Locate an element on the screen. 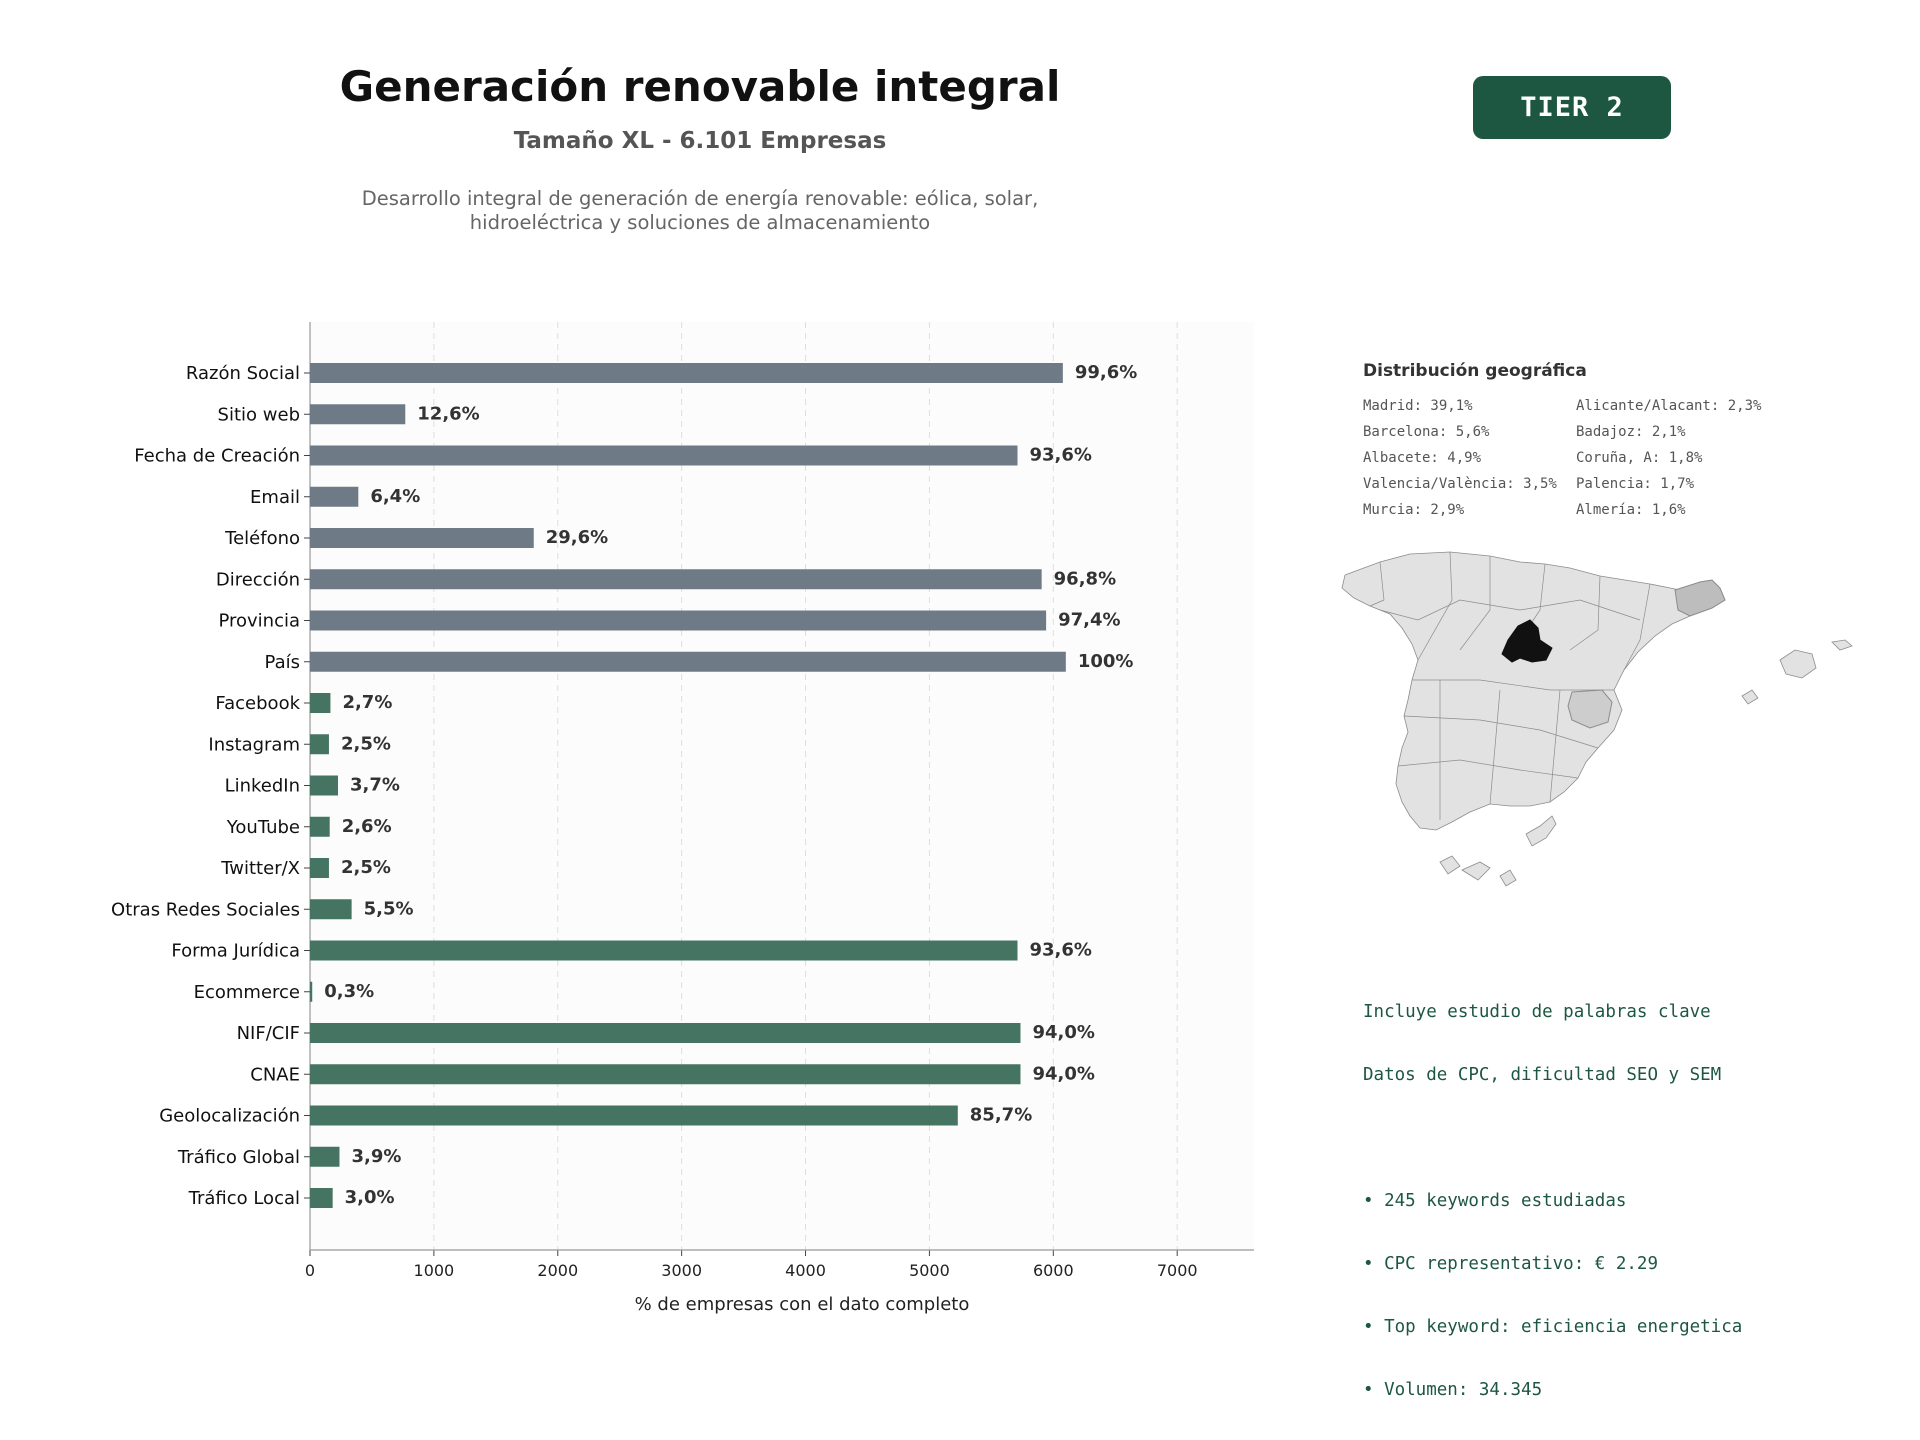 This screenshot has width=1920, height=1440. geo-item: Albacete: 4,9% is located at coordinates (1422, 458).